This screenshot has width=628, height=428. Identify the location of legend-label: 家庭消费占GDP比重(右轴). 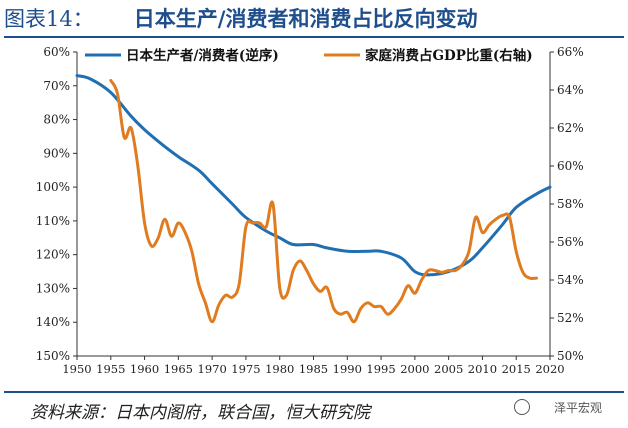
(449, 55).